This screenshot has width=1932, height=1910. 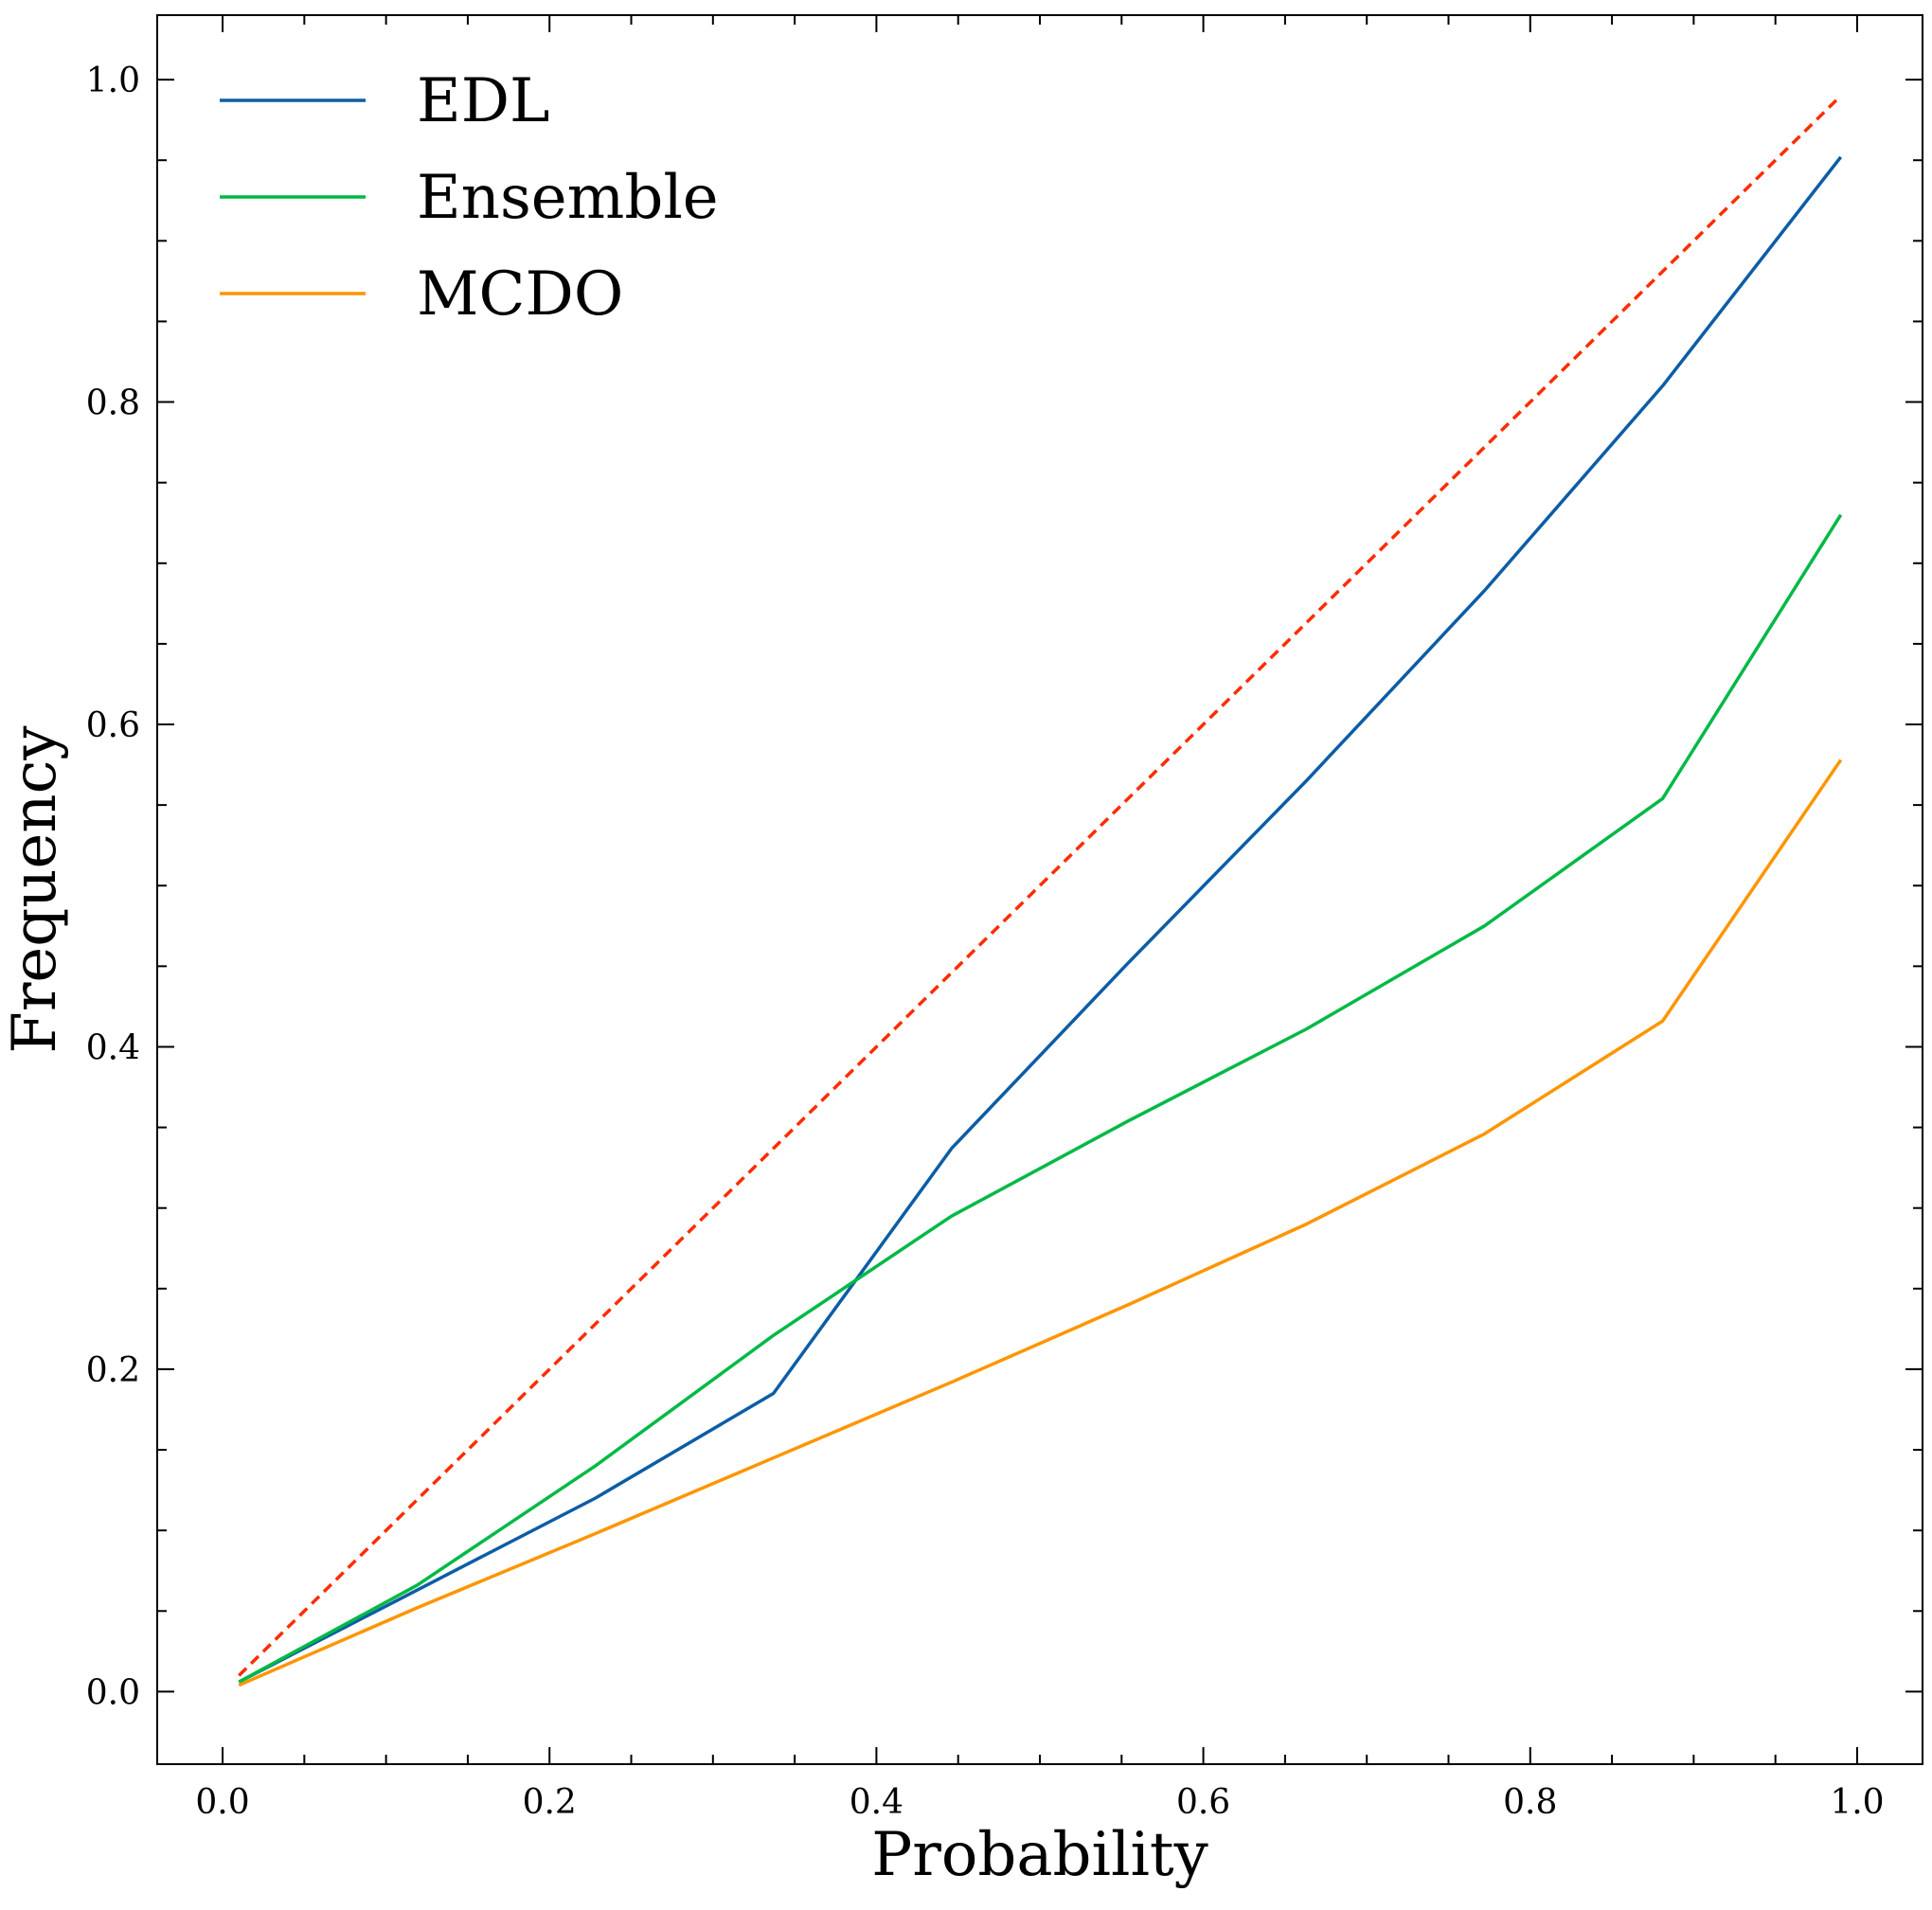 I want to click on y-tick-label: 1.0, so click(x=113, y=81).